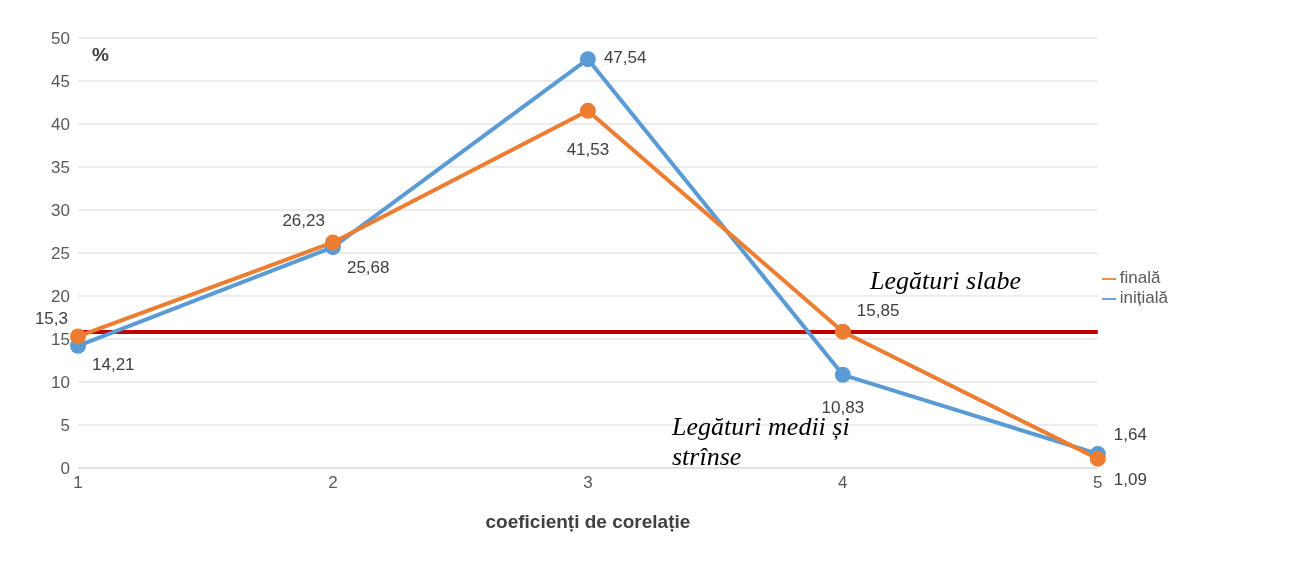  What do you see at coordinates (1098, 483) in the screenshot?
I see `x-tick-label: 5` at bounding box center [1098, 483].